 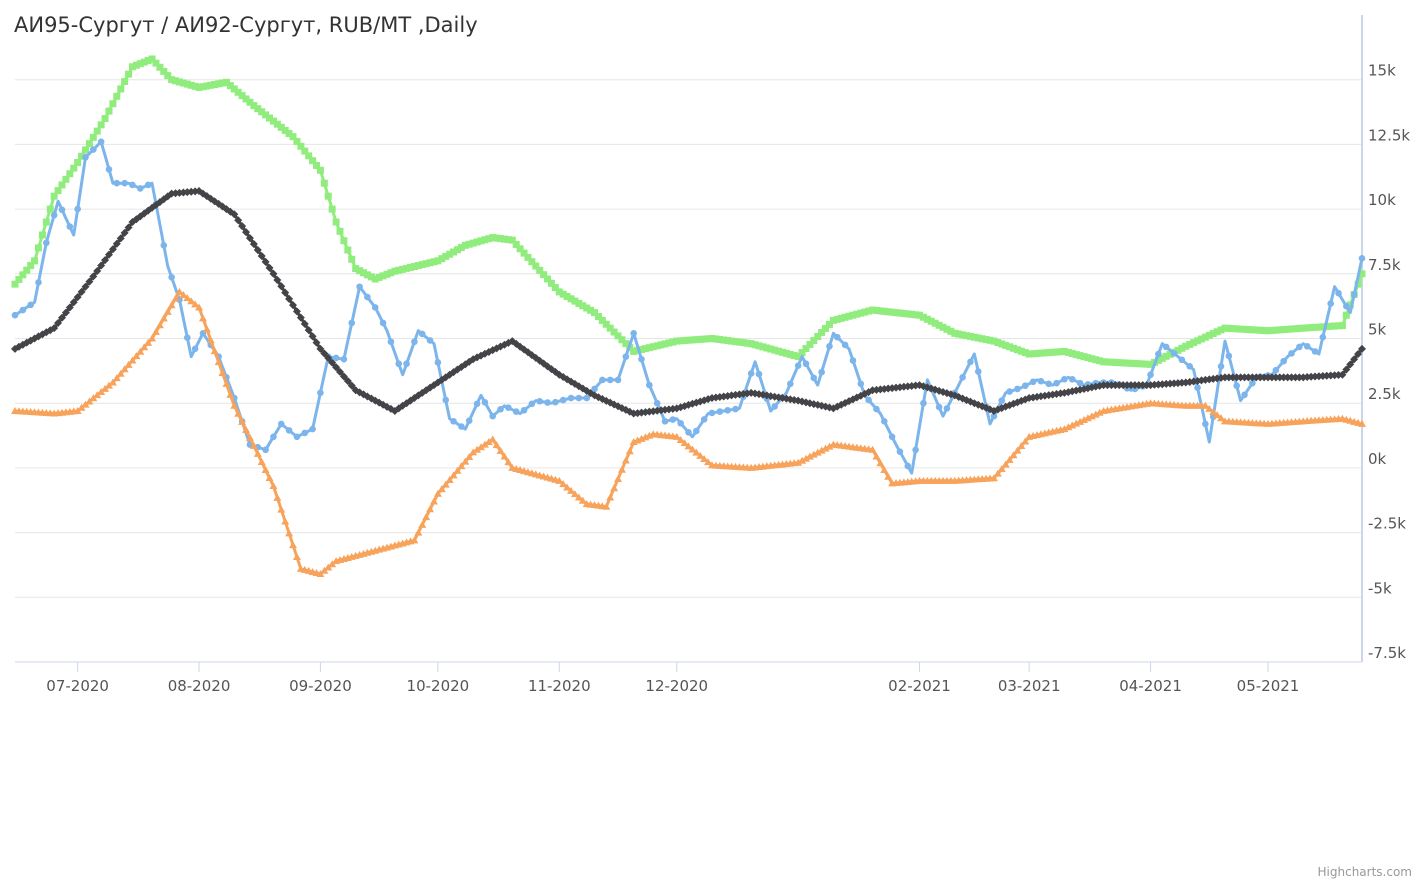 What do you see at coordinates (1365, 872) in the screenshot?
I see `credits: Highcharts.com` at bounding box center [1365, 872].